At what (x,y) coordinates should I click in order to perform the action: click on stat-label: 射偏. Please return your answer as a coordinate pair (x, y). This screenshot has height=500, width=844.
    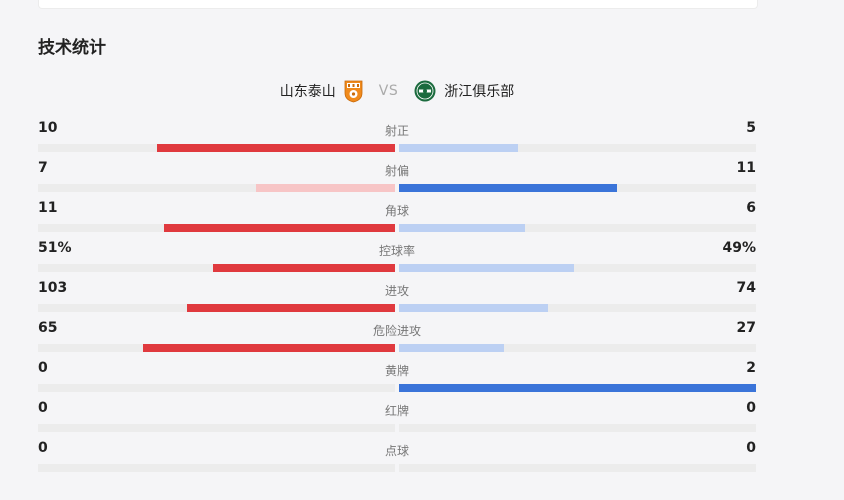
    Looking at the image, I should click on (396, 171).